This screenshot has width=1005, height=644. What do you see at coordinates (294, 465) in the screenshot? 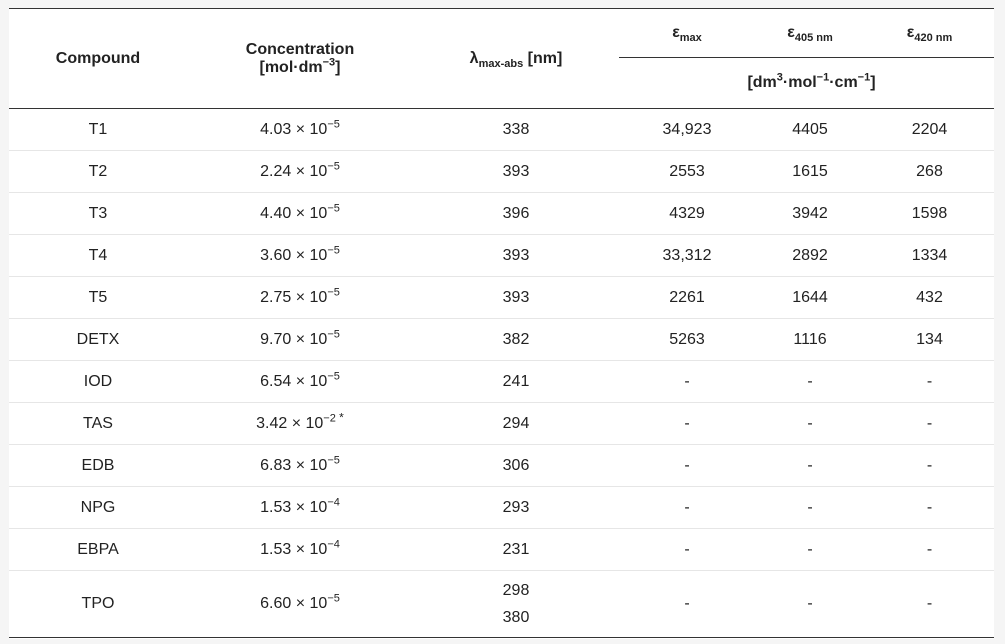
I see `conc-base: 6.83 × 10` at bounding box center [294, 465].